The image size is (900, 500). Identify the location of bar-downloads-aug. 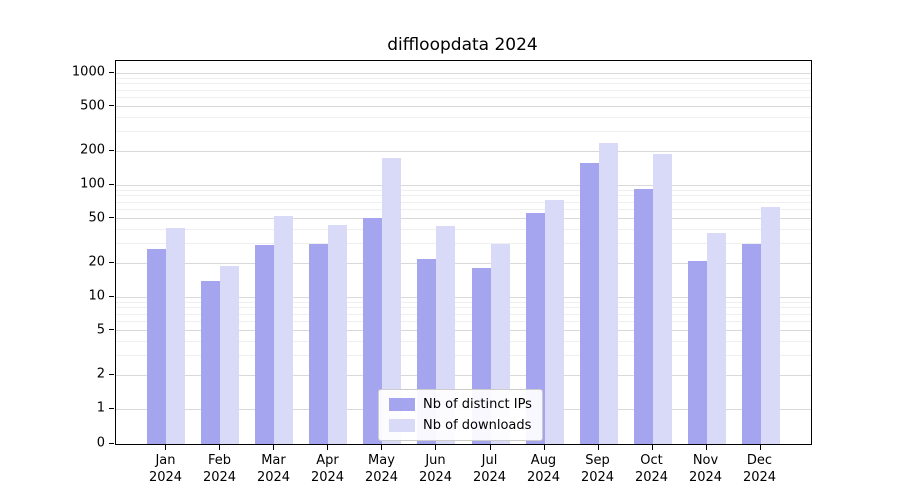
(554, 322).